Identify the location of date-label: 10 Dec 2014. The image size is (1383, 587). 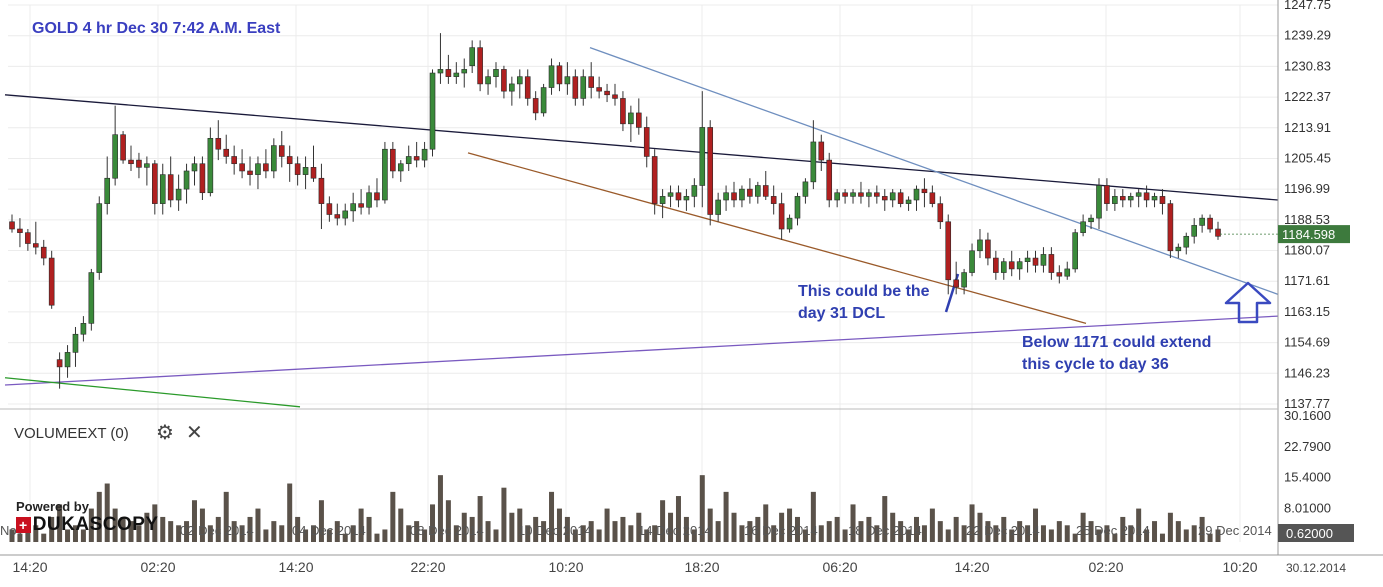
(555, 530).